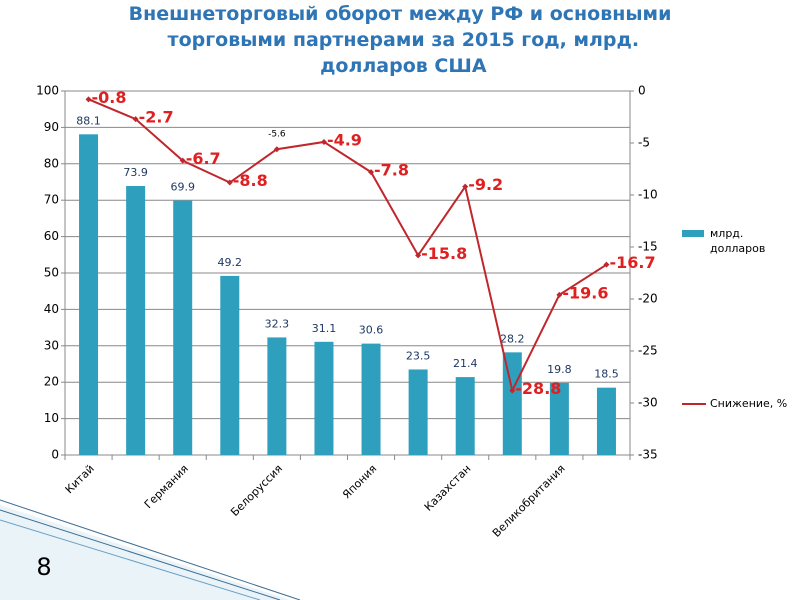 The height and width of the screenshot is (600, 800). I want to click on line-value-label: -16.7, so click(632, 262).